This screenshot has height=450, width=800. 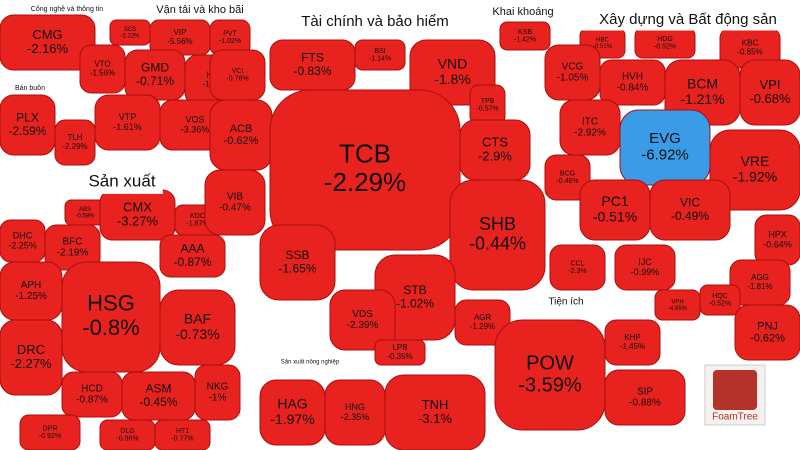 What do you see at coordinates (292, 404) in the screenshot?
I see `cell-label: HAG` at bounding box center [292, 404].